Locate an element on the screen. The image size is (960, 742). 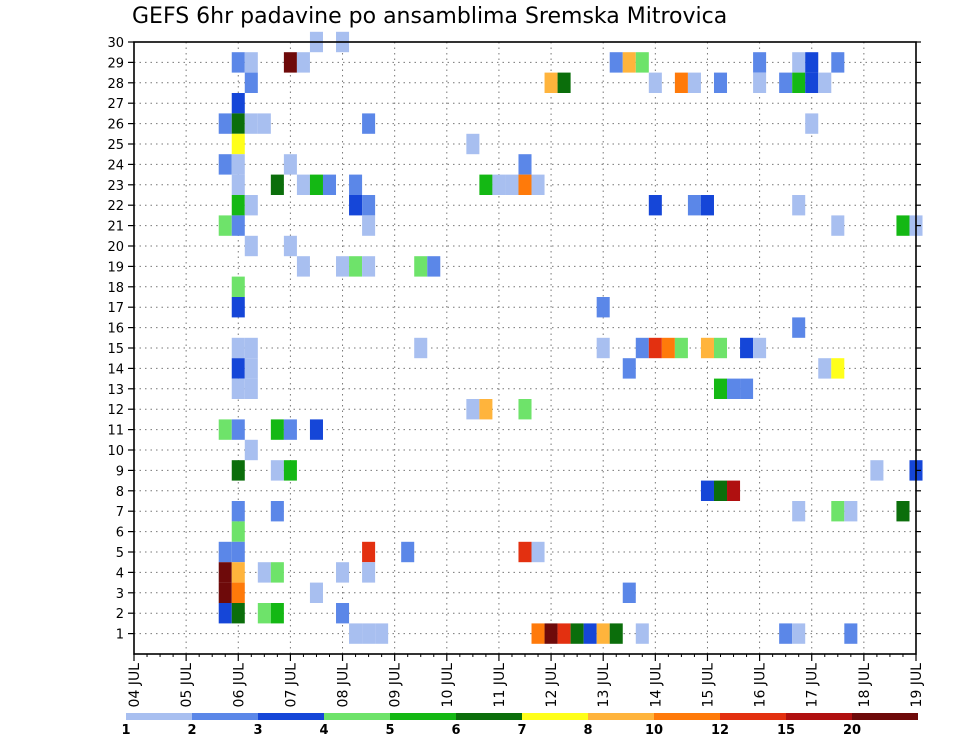
y-tick-label: 1 is located at coordinates (120, 635).